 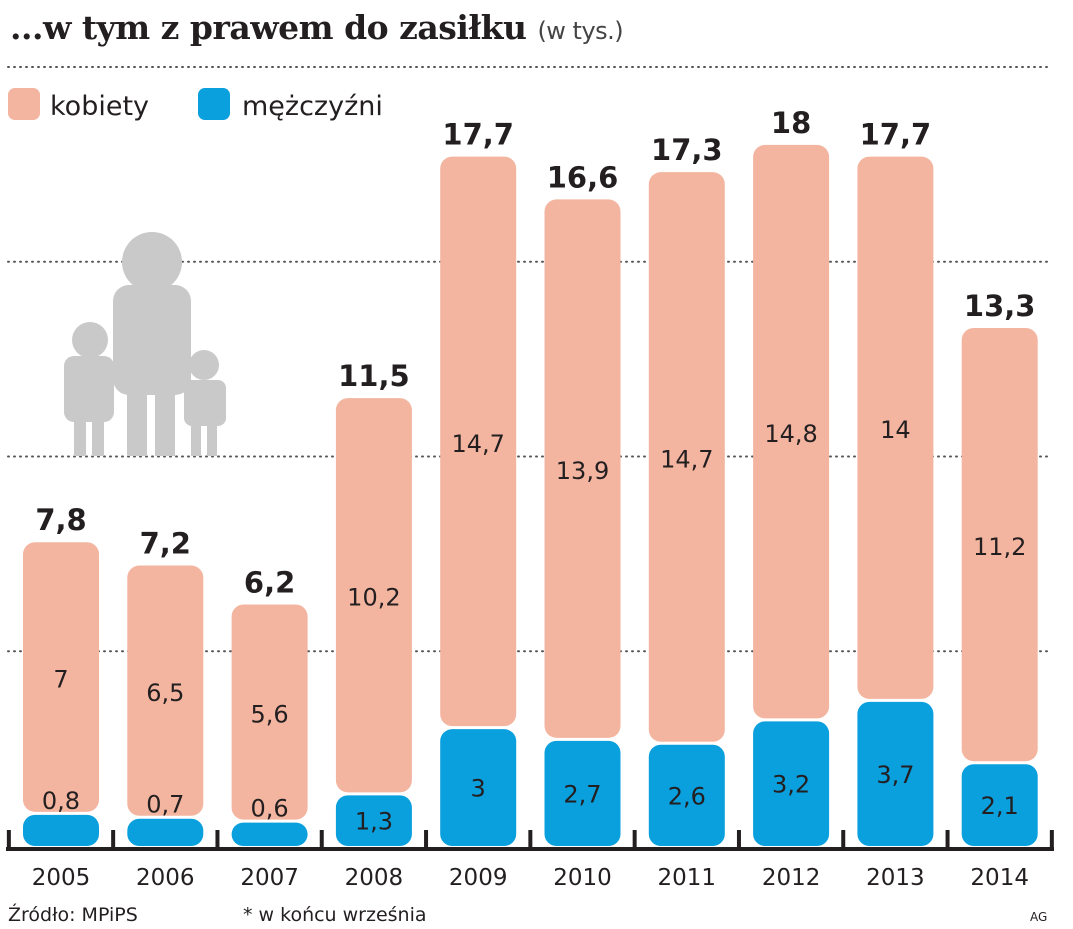 What do you see at coordinates (317, 27) in the screenshot?
I see `chart-title: ...w tym z prawem do zasiłku (w tys.)` at bounding box center [317, 27].